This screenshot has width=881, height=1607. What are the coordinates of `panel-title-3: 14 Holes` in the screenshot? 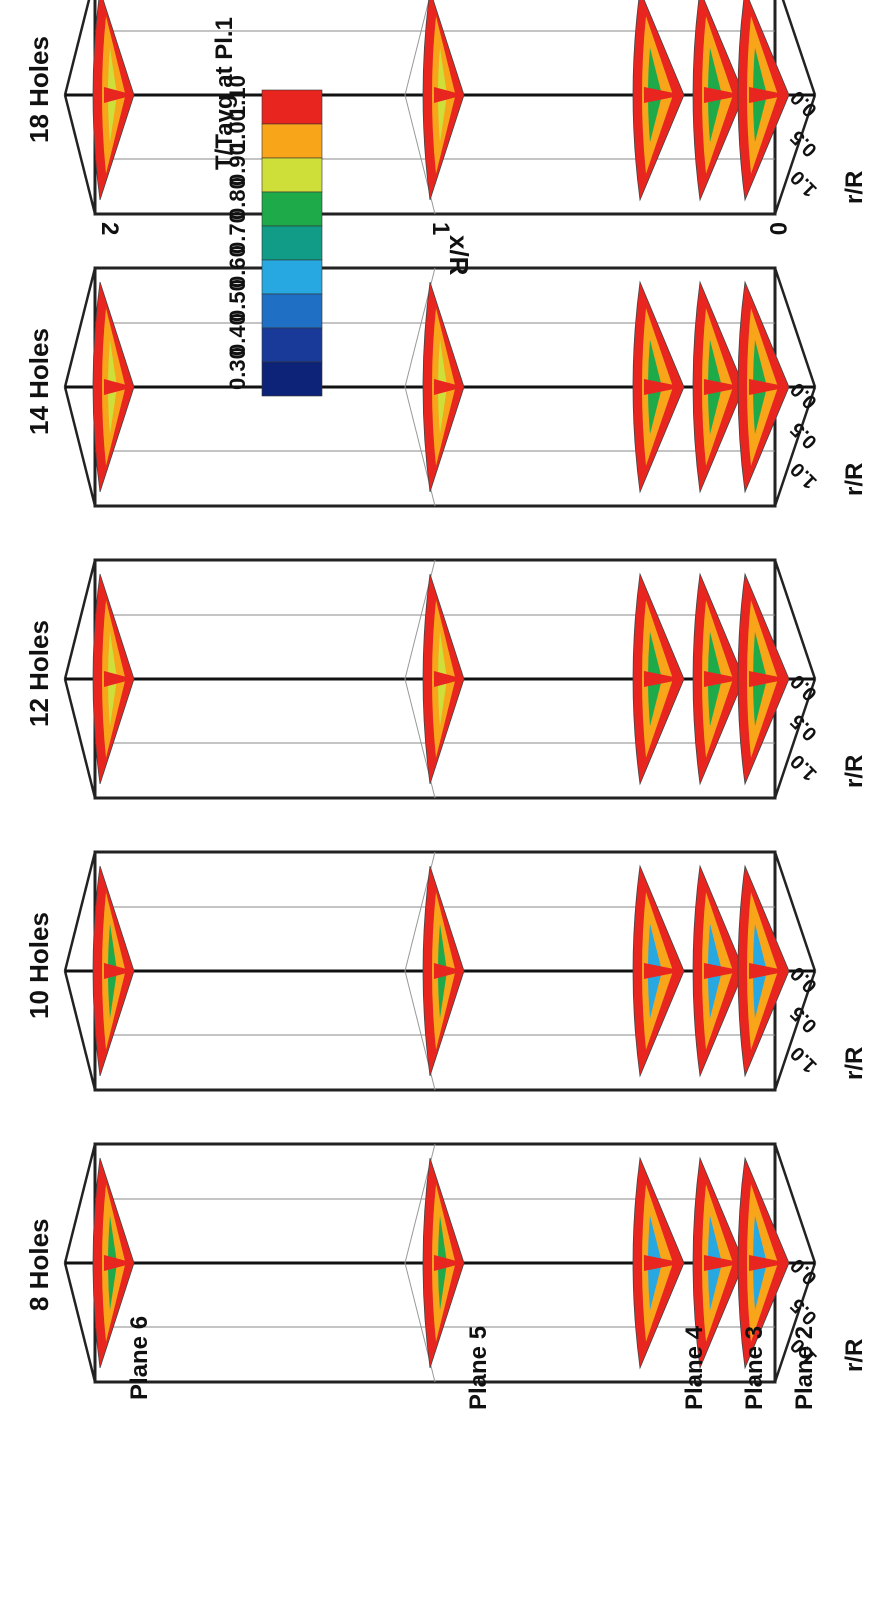 It's located at (39, 381).